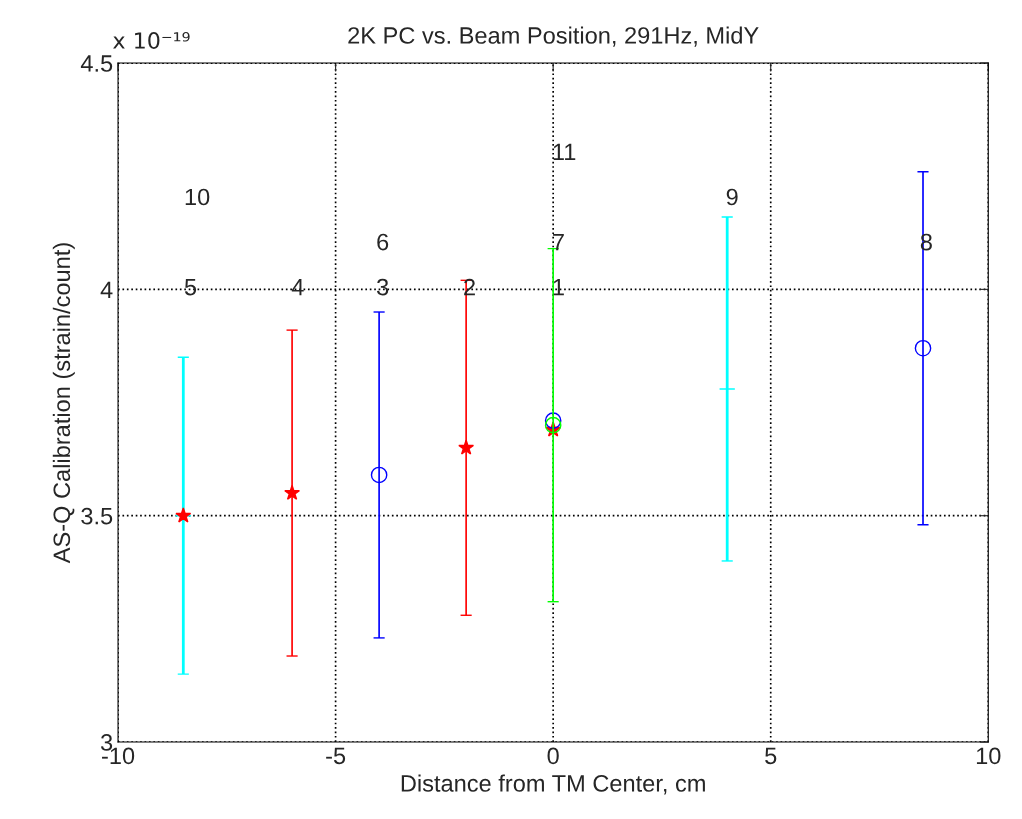  What do you see at coordinates (297, 287) in the screenshot?
I see `annotation: 4` at bounding box center [297, 287].